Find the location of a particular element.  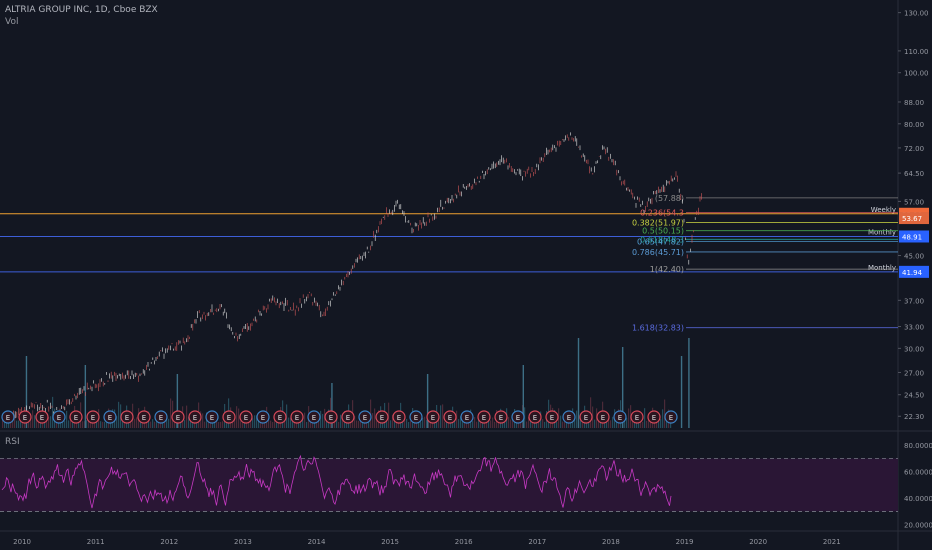

time-tick-label: 2010 is located at coordinates (22, 542).